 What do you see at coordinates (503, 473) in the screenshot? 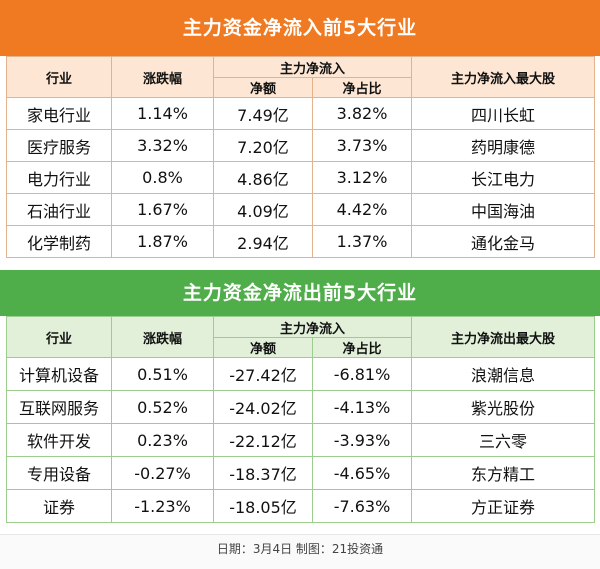
I see `top-stock-cell: 东方精工` at bounding box center [503, 473].